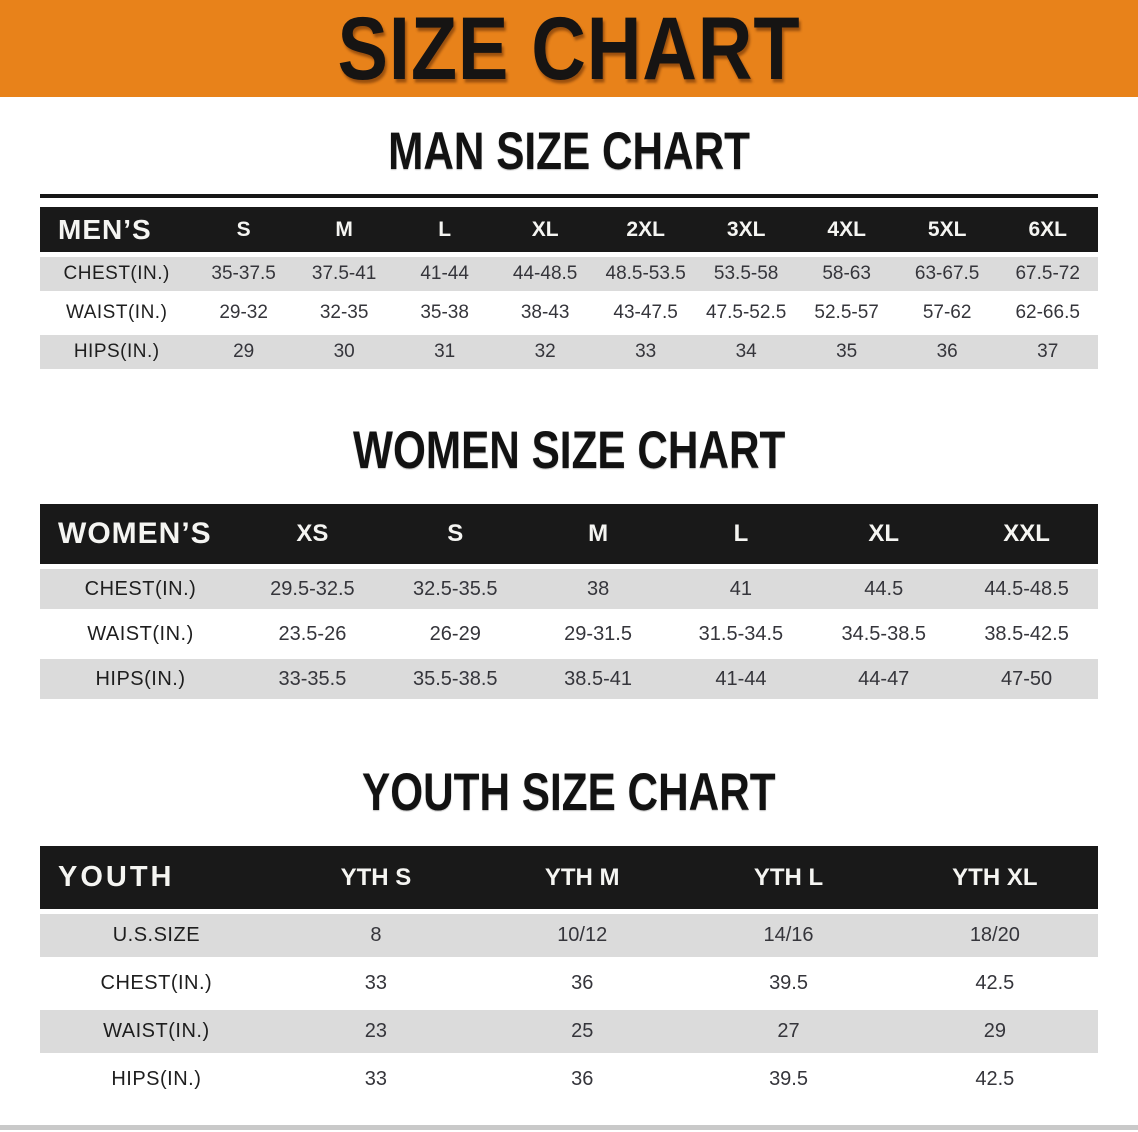 Image resolution: width=1138 pixels, height=1132 pixels. I want to click on size-value-cell: 32, so click(545, 352).